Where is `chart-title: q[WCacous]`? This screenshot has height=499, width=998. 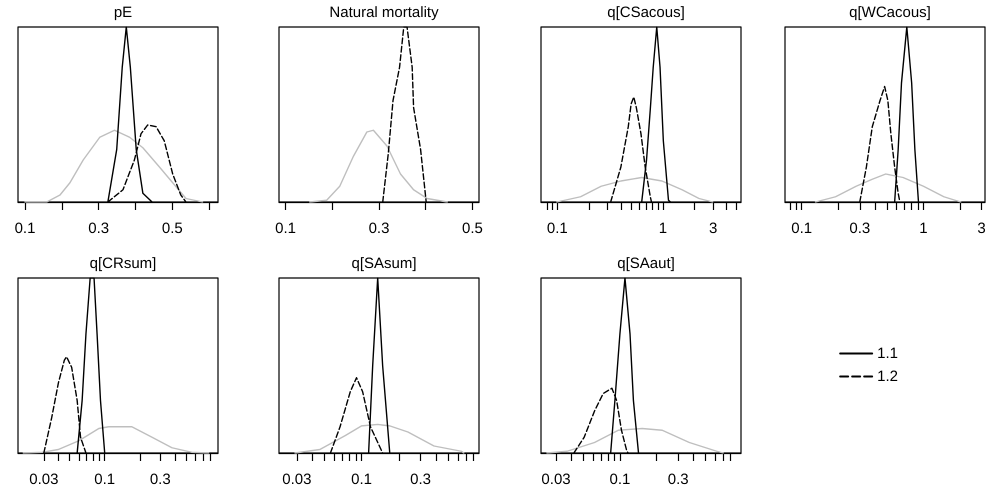 chart-title: q[WCacous] is located at coordinates (890, 12).